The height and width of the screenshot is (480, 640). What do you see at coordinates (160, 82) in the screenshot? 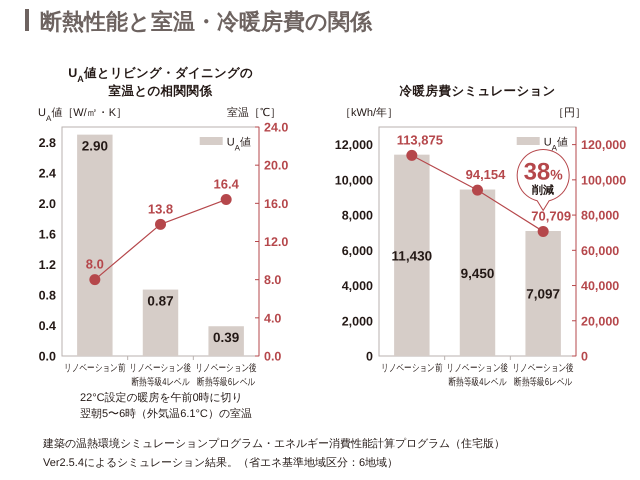
I see `chart-title: U$_{A}$値とリビング・ダイニングの室温との相関関係` at bounding box center [160, 82].